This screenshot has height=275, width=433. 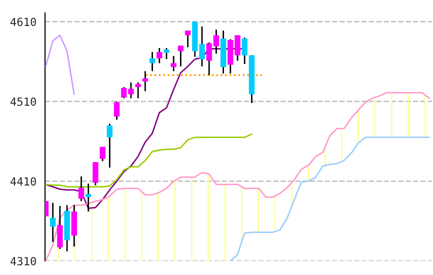 What do you see at coordinates (23, 181) in the screenshot?
I see `y-tick-label: 4410` at bounding box center [23, 181].